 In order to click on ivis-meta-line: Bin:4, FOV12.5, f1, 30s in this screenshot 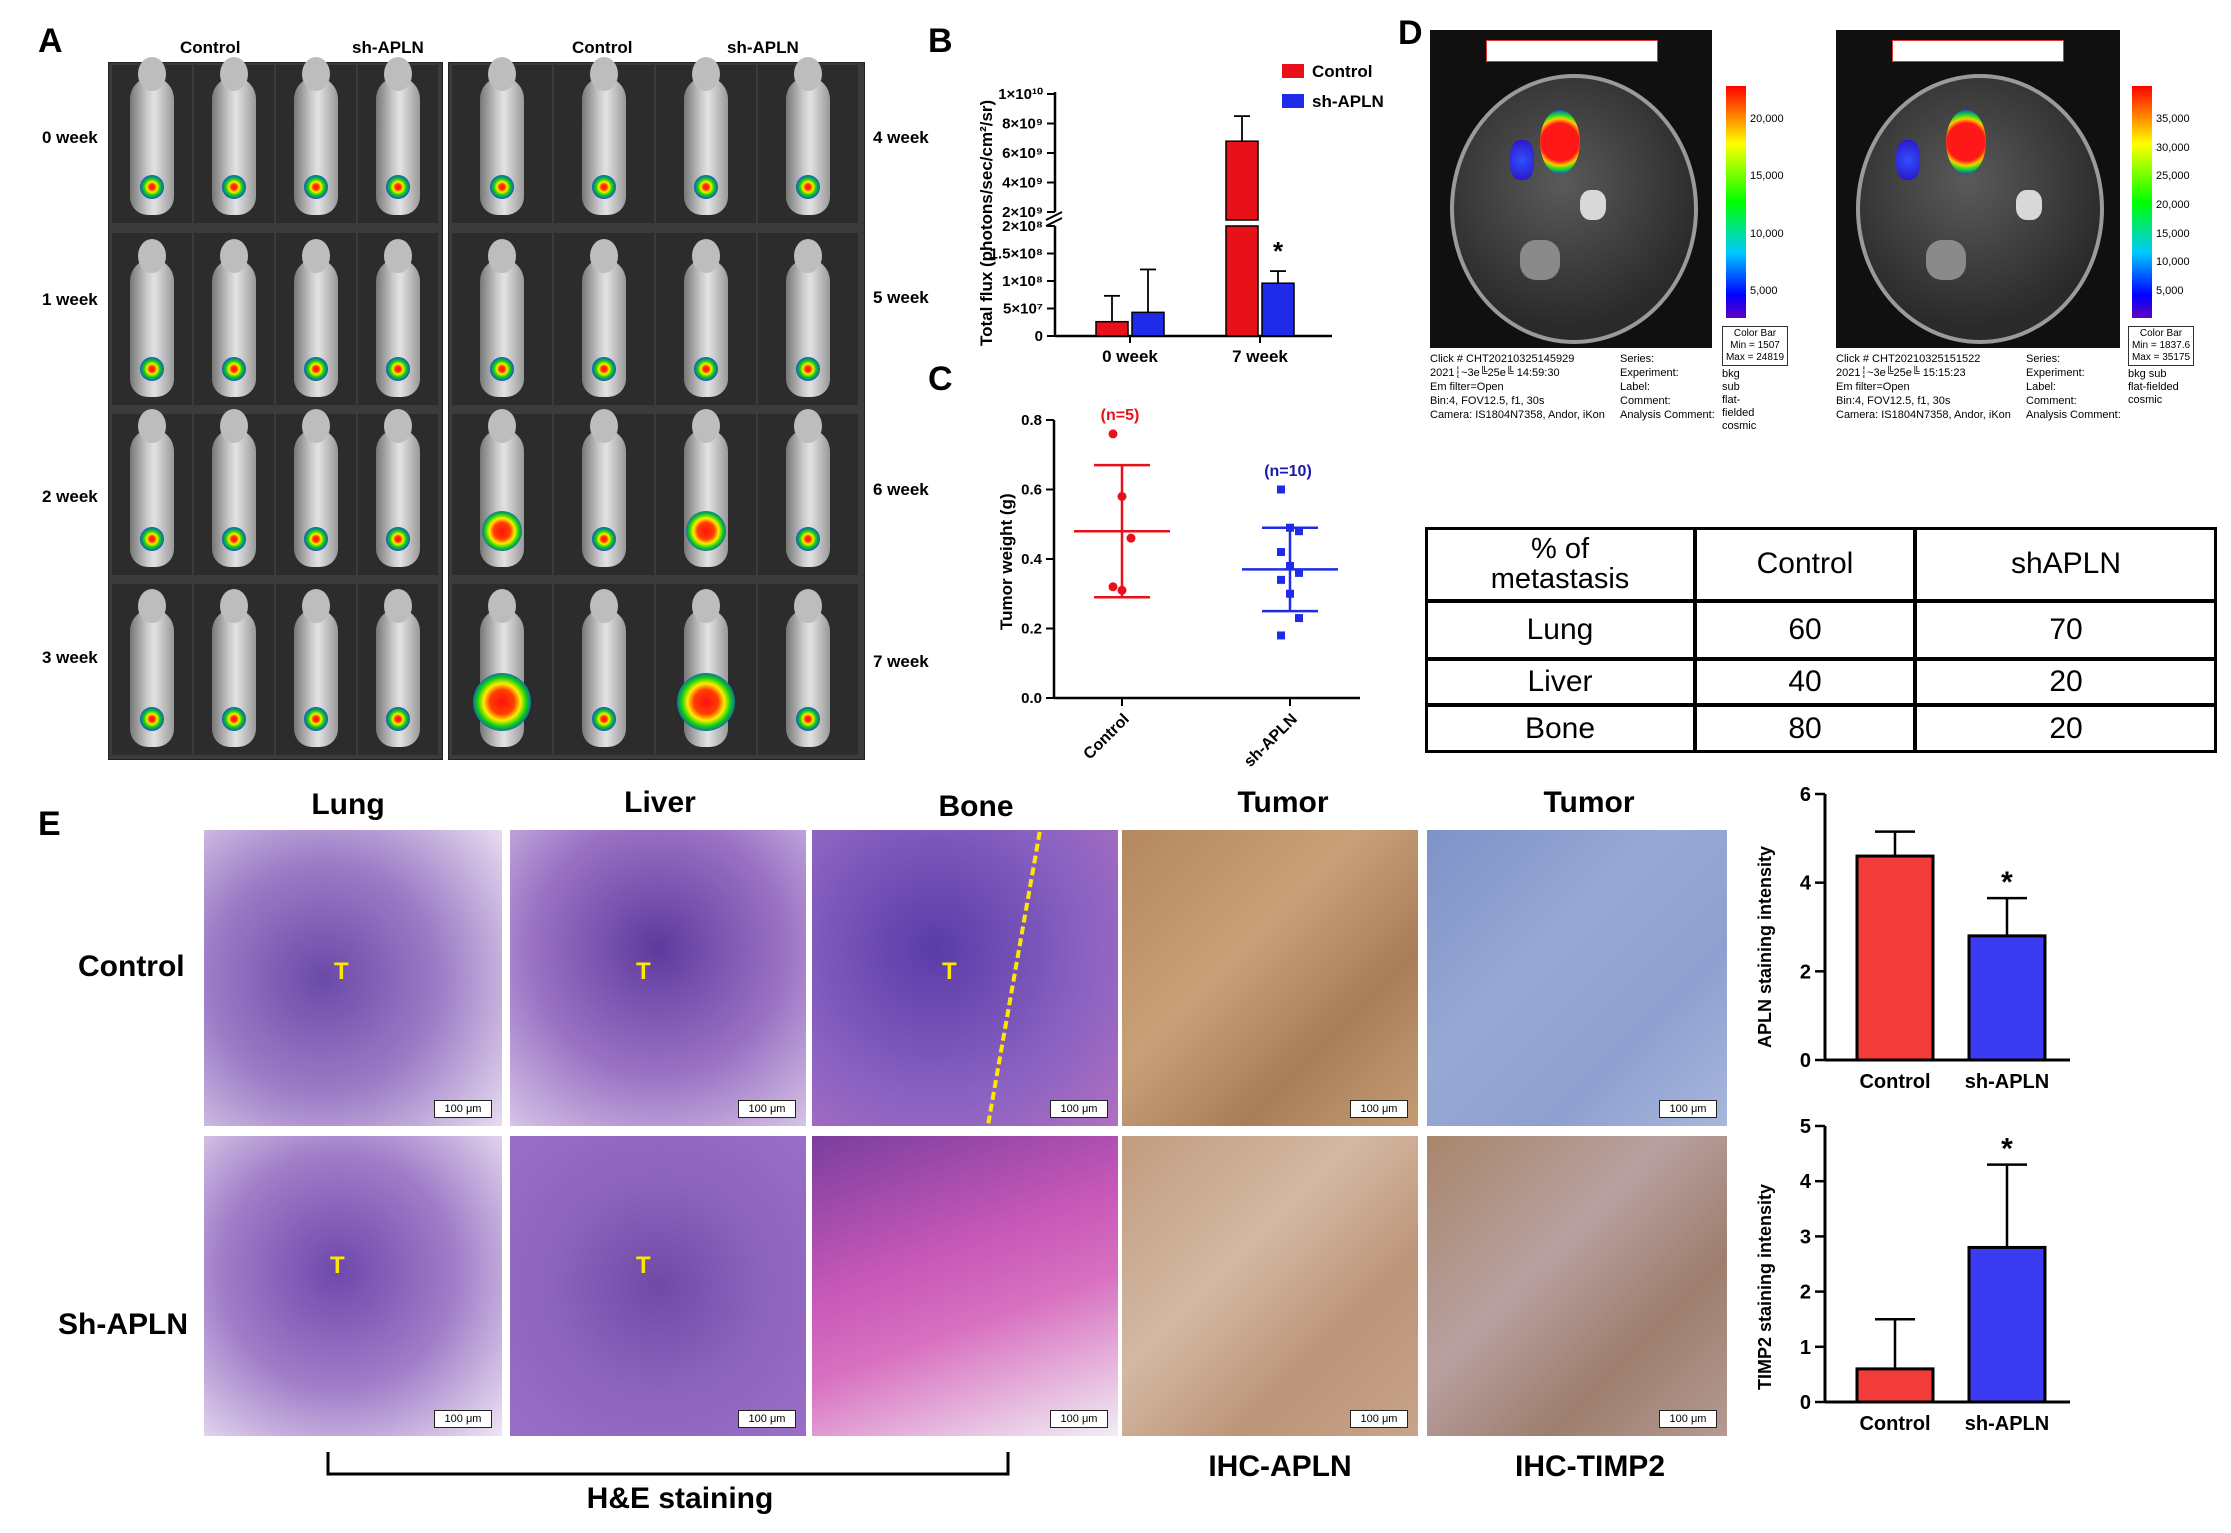, I will do `click(1487, 401)`.